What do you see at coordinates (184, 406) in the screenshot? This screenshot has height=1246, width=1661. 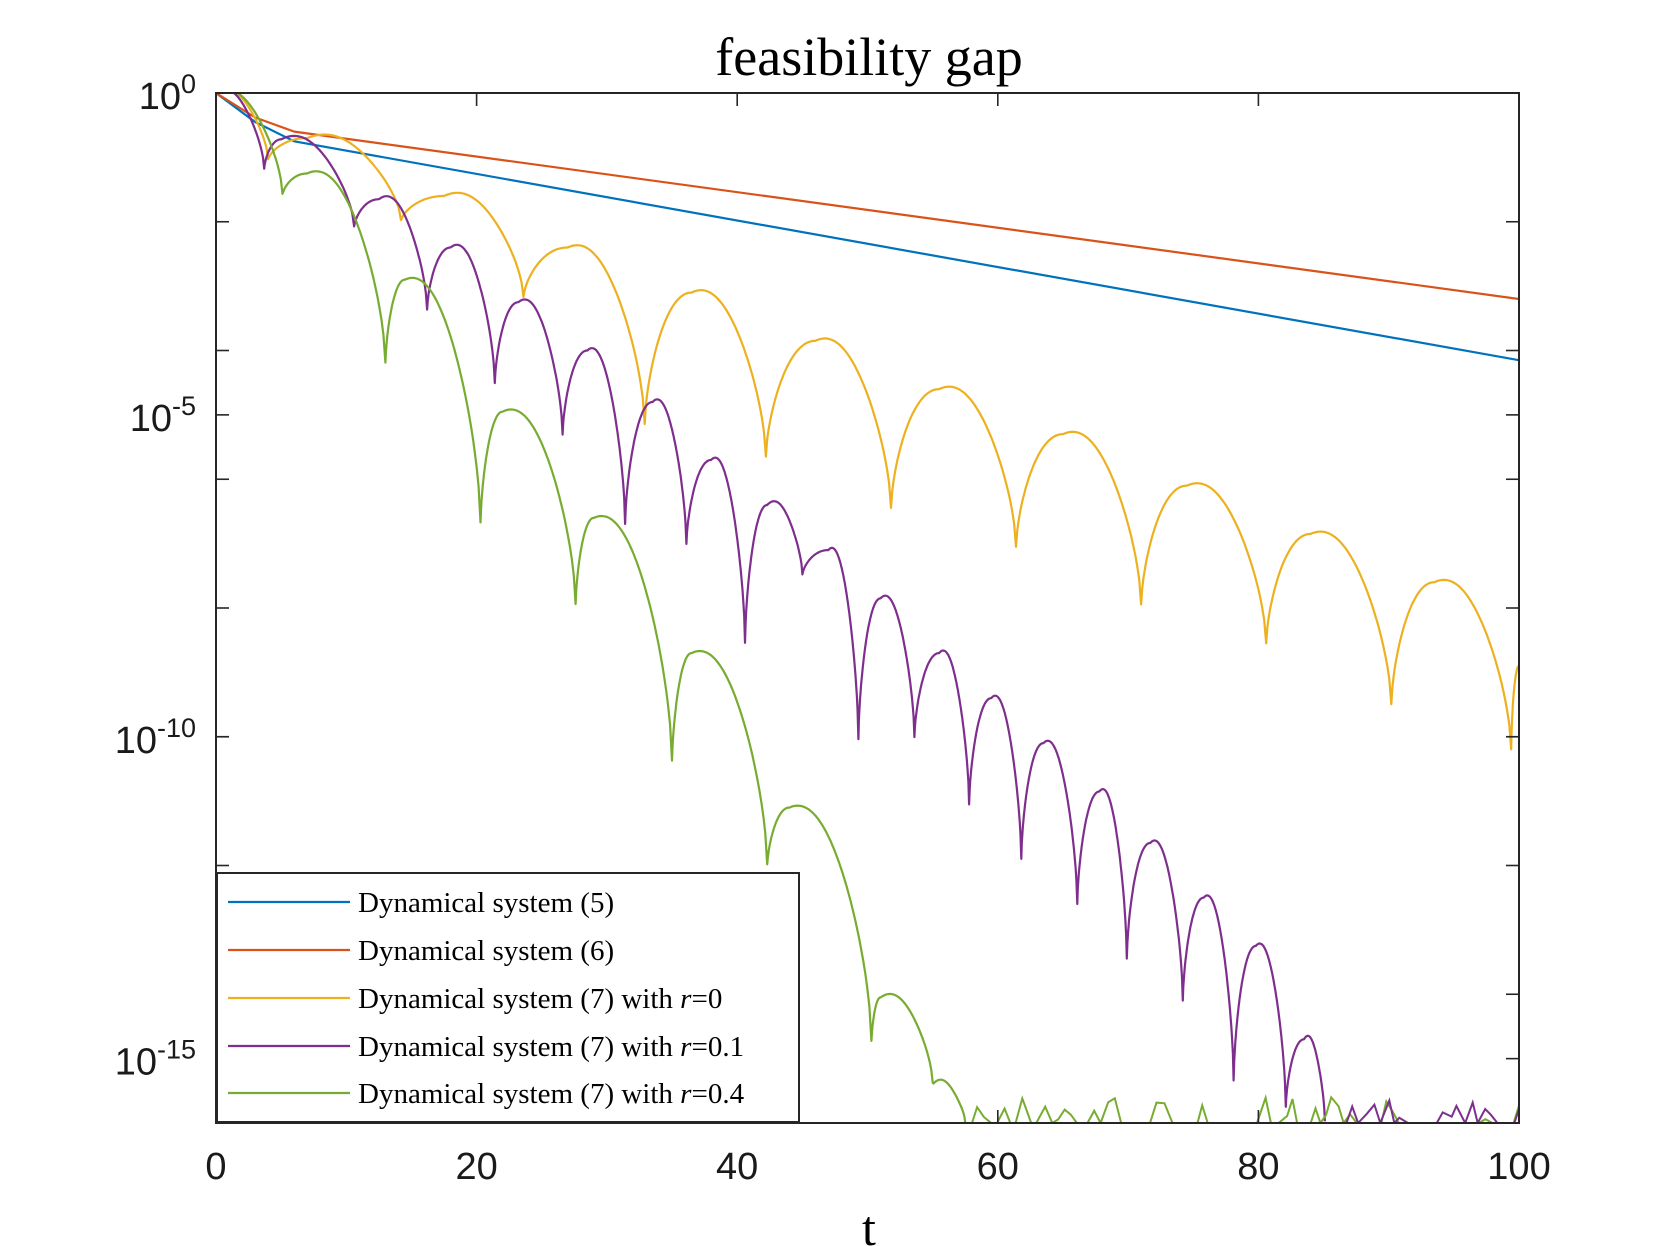 I see `y-tick-label-exponent: -5` at bounding box center [184, 406].